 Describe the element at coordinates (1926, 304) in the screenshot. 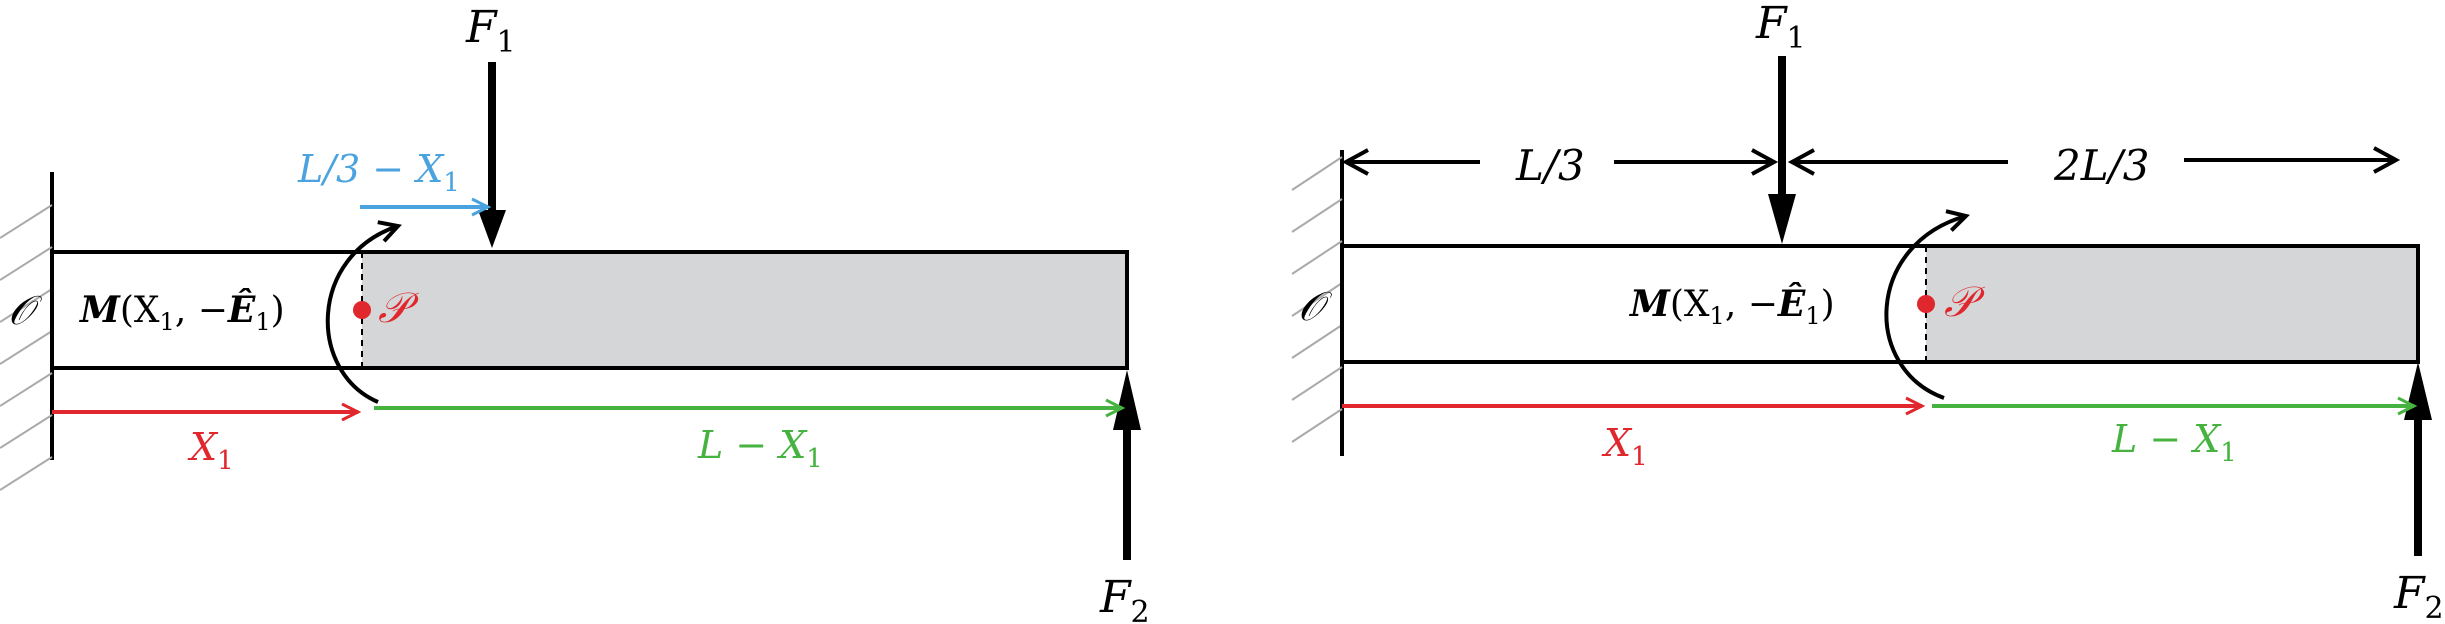

I see `right-point-dot` at that location.